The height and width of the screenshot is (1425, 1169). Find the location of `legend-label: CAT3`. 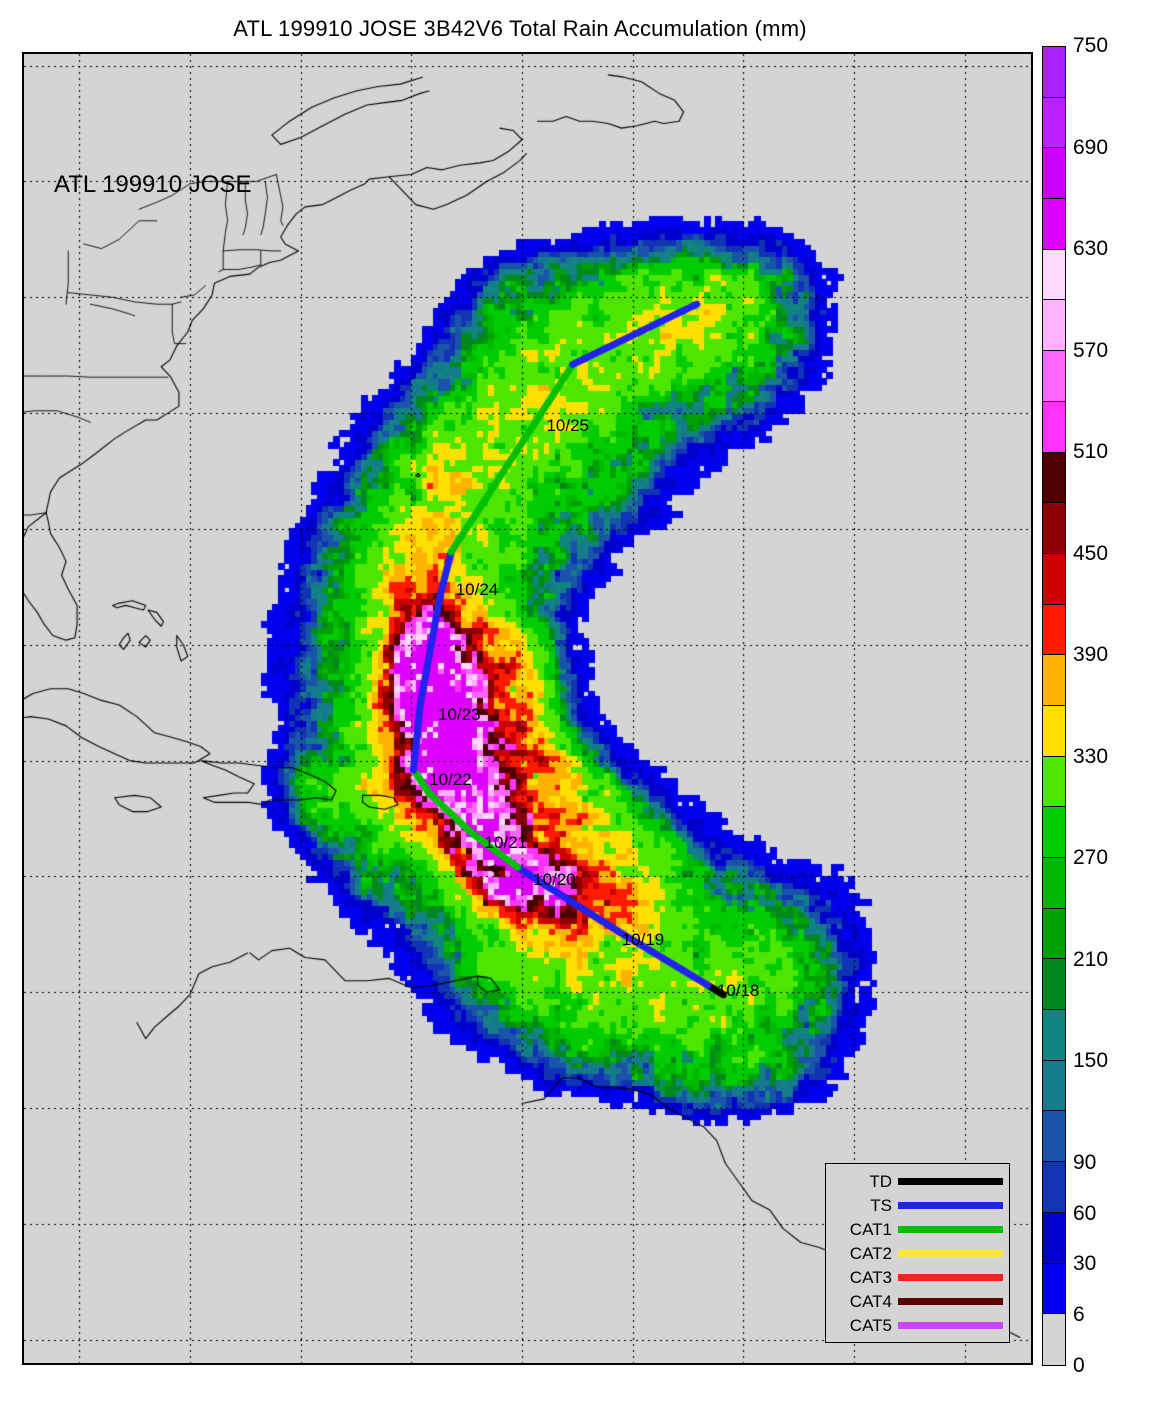

legend-label: CAT3 is located at coordinates (870, 1277).